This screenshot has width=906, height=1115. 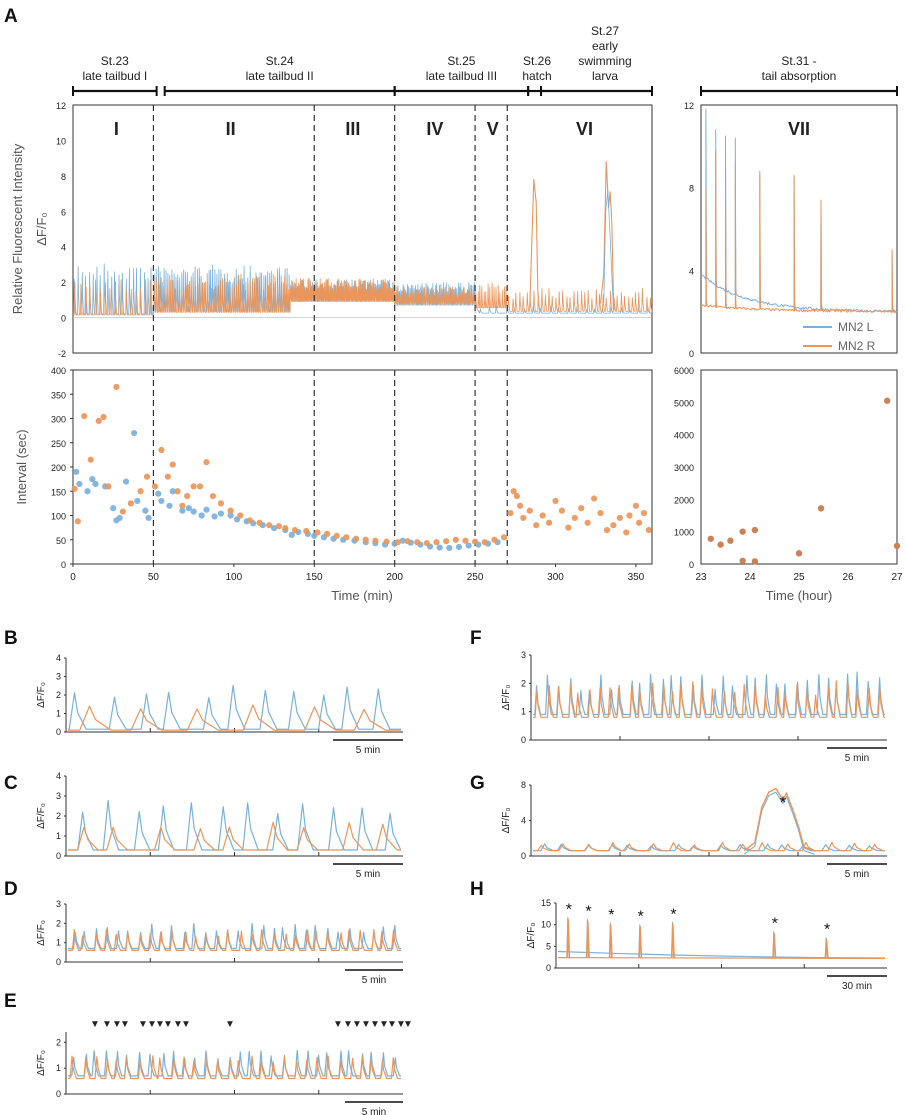 What do you see at coordinates (548, 946) in the screenshot?
I see `y-tick-label: 5` at bounding box center [548, 946].